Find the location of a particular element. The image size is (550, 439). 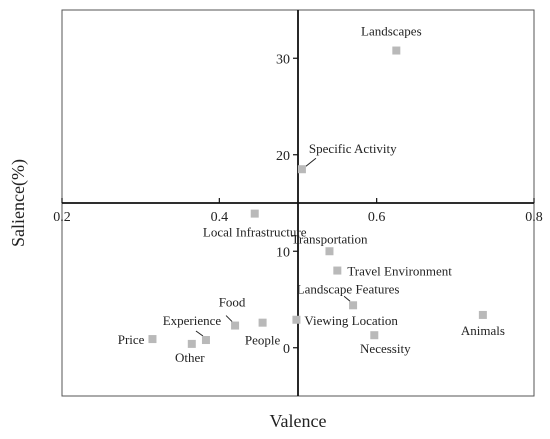

point-label-transportation: Transportation is located at coordinates (329, 238).